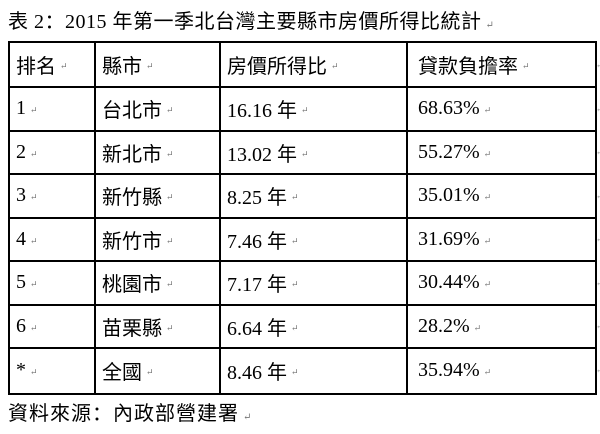 Image resolution: width=600 pixels, height=434 pixels. I want to click on ratio-cell: 13.02 年 ↵, so click(314, 153).